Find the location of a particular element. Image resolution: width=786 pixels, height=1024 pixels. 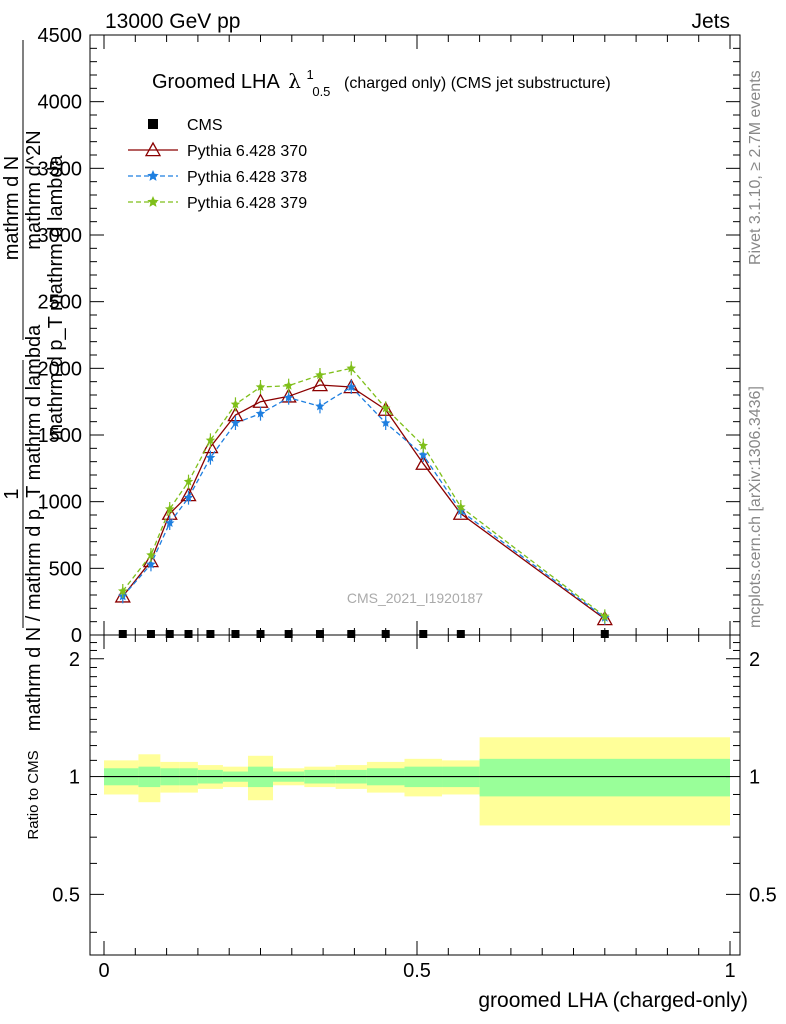

y-label-den-b: mathrm d p_T mathrm d lambda is located at coordinates (56, 297).